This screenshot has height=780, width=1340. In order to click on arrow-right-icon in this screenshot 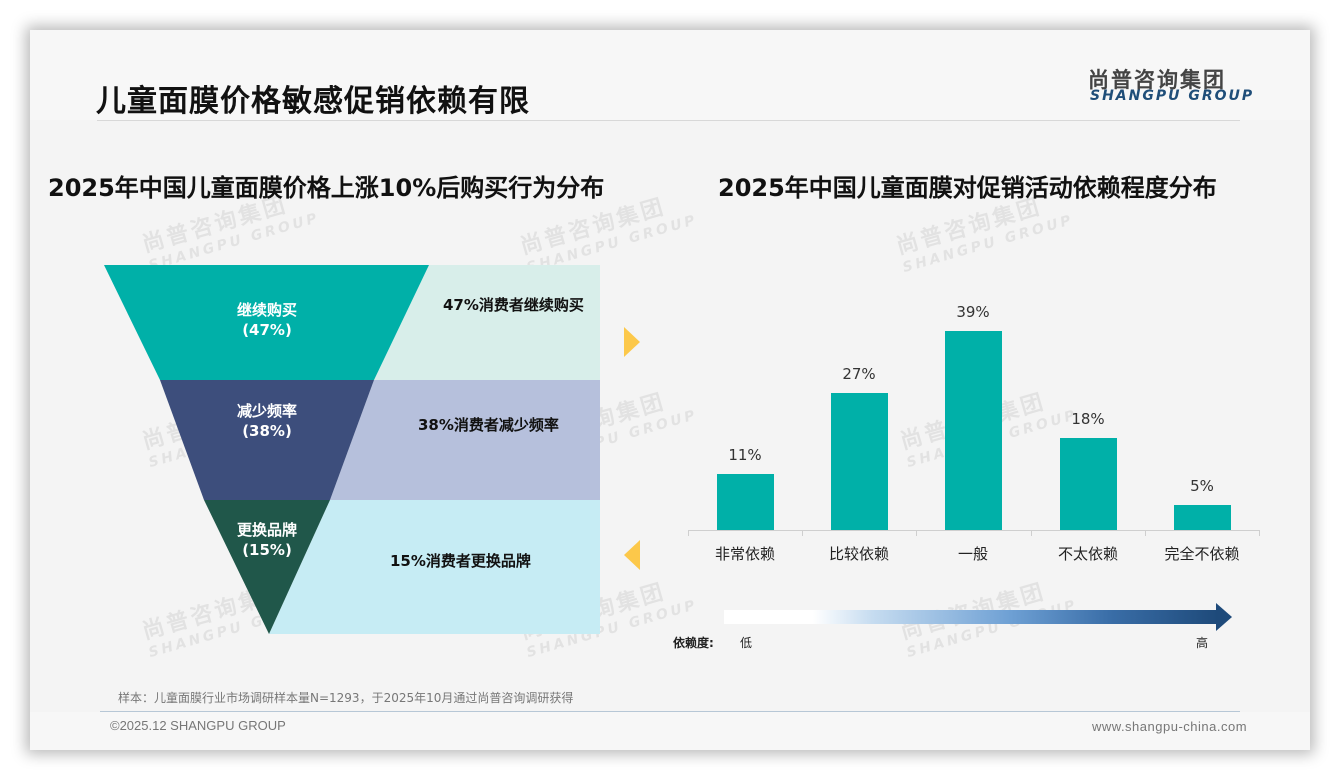, I will do `click(1224, 617)`.